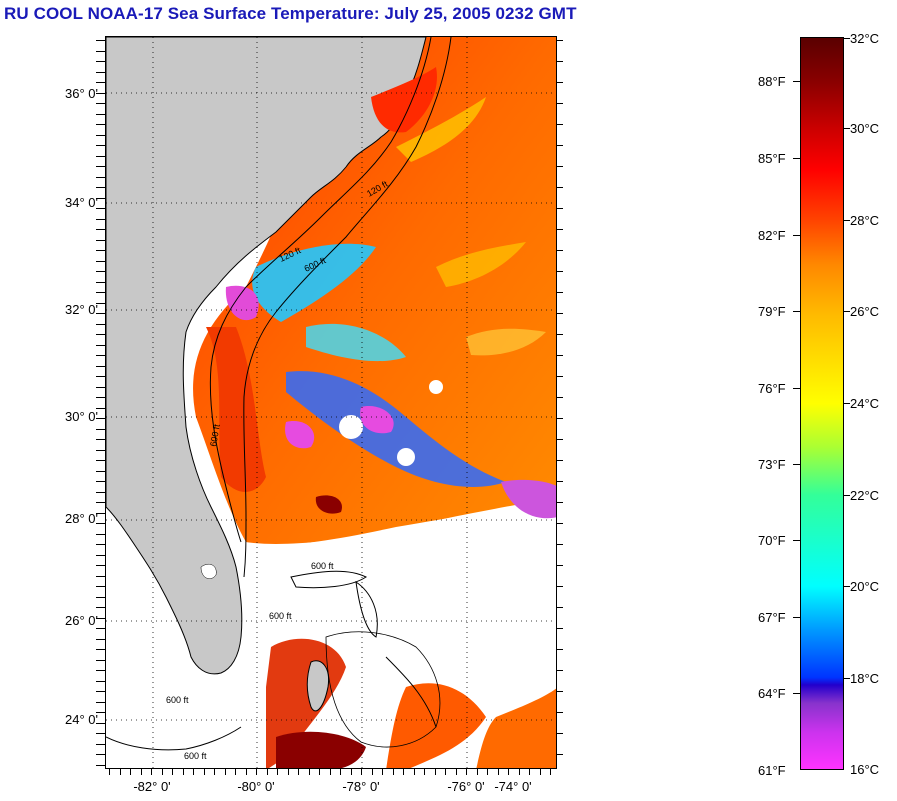 The image size is (897, 801). Describe the element at coordinates (242, 303) in the screenshot. I see `cool-band-magenta` at that location.